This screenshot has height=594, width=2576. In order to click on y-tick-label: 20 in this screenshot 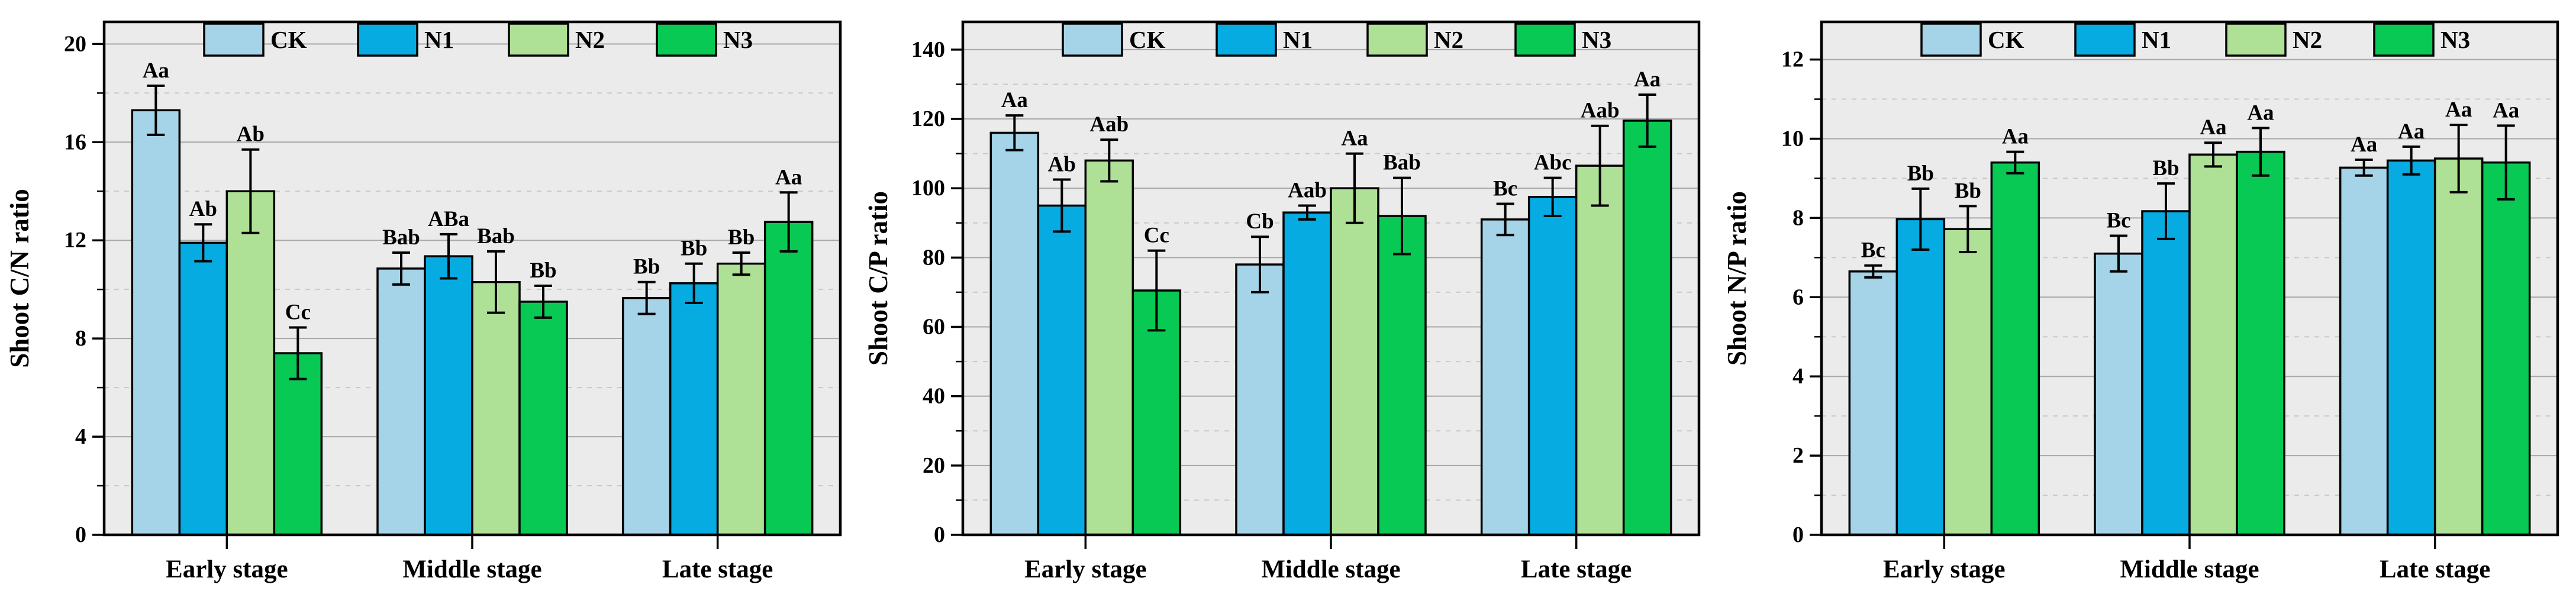, I will do `click(934, 466)`.